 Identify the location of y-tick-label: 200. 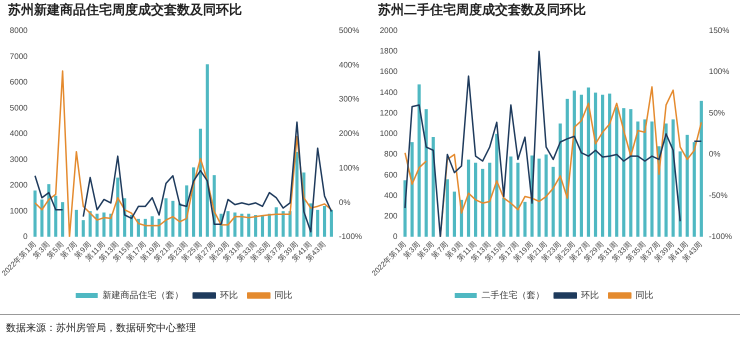
(391, 216).